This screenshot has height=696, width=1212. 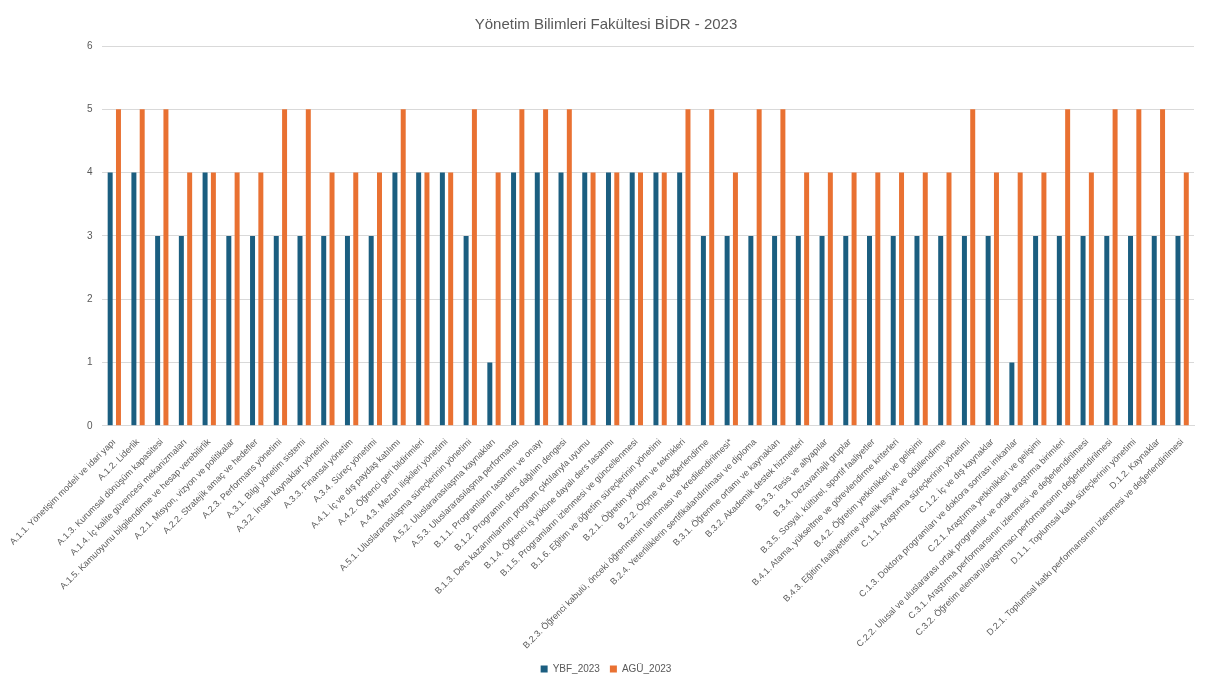 What do you see at coordinates (606, 24) in the screenshot?
I see `chart-title: Yönetim Bilimleri Fakültesi BİDR - 2023` at bounding box center [606, 24].